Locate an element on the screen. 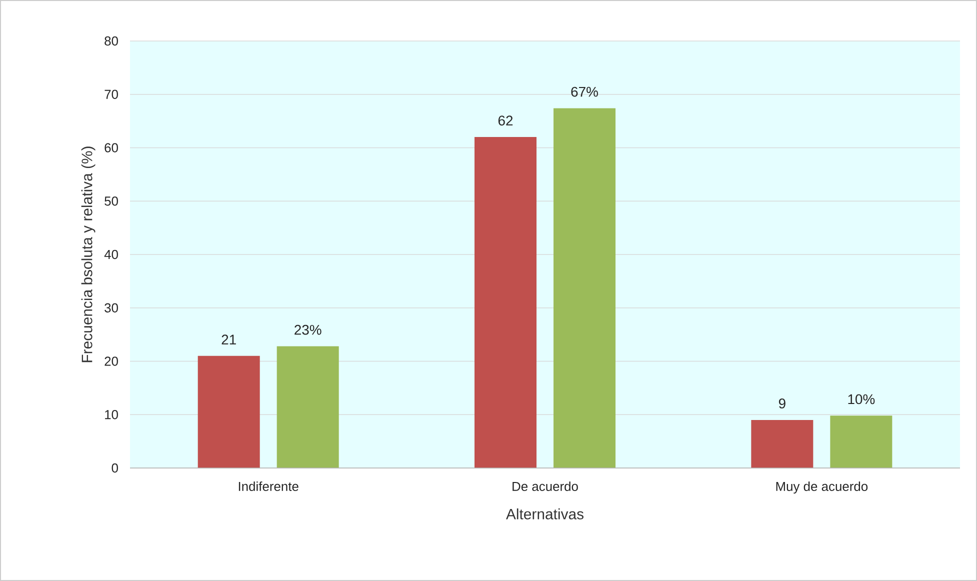 This screenshot has width=977, height=581. y-tick-label: 50 is located at coordinates (111, 201).